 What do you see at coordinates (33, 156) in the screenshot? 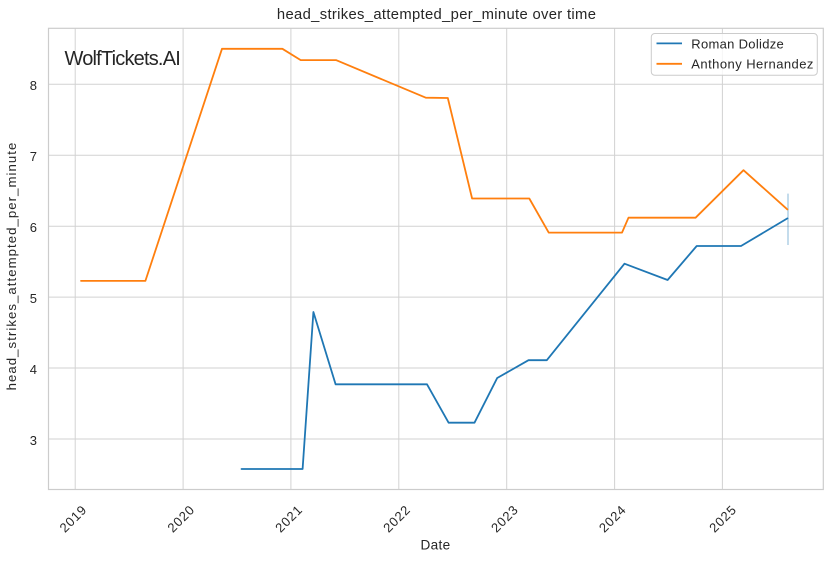
I see `svg-text: 7` at bounding box center [33, 156].